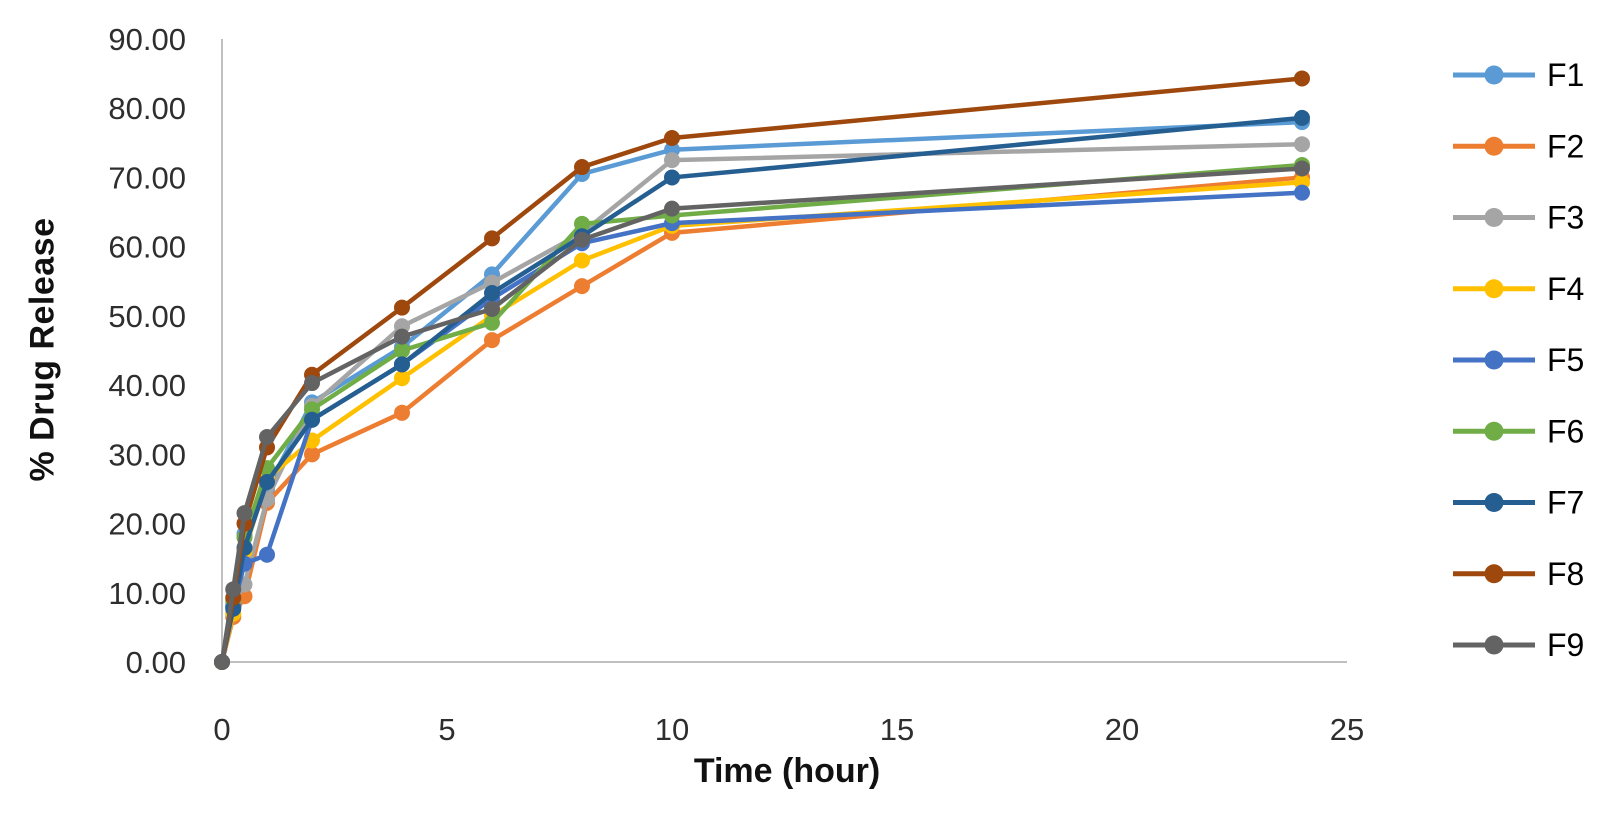 The width and height of the screenshot is (1600, 832). I want to click on x-axis-title: Time (hour), so click(787, 771).